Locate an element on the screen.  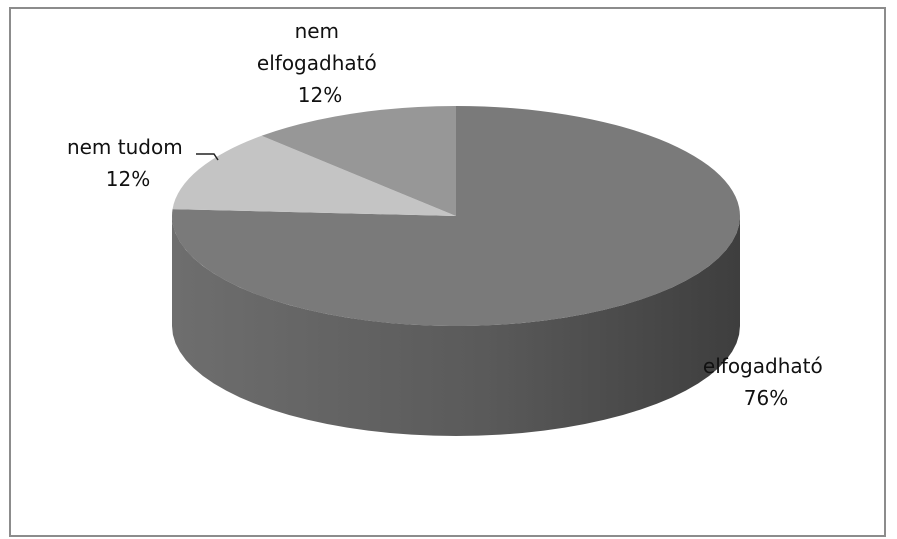
slice-top-nem-tudom is located at coordinates (314, 175).